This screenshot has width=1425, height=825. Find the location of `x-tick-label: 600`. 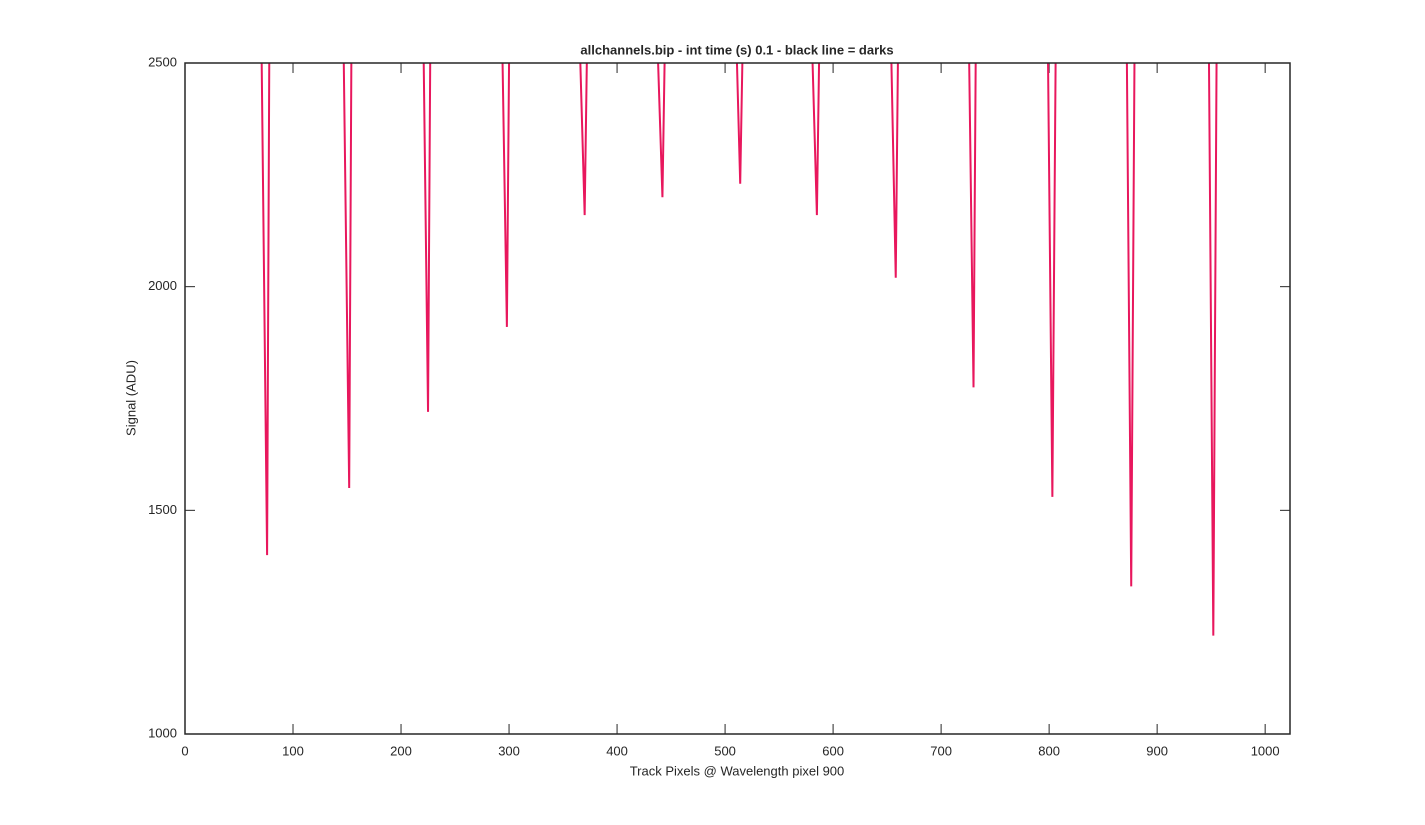

x-tick-label: 600 is located at coordinates (833, 750).